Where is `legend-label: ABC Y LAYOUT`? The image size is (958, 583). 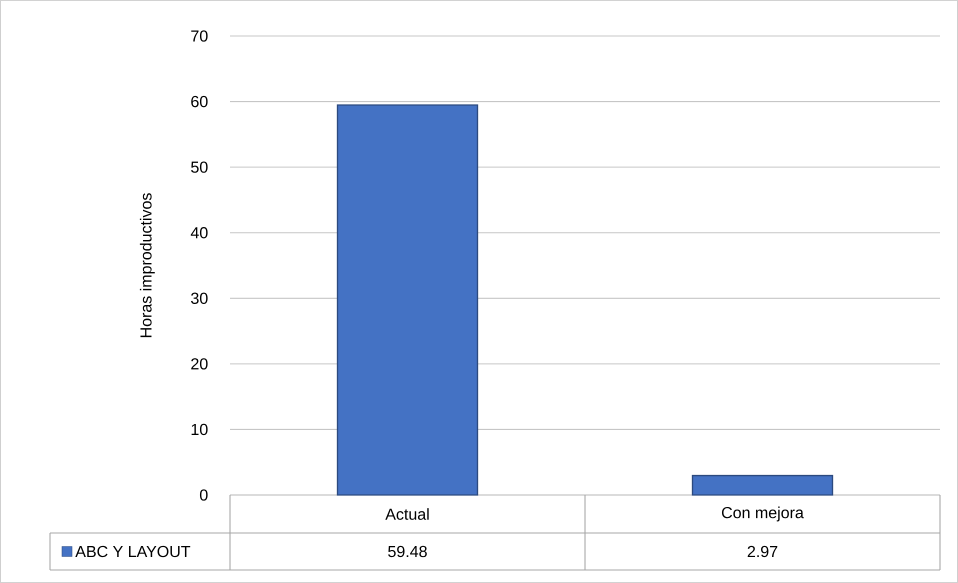
legend-label: ABC Y LAYOUT is located at coordinates (132, 552).